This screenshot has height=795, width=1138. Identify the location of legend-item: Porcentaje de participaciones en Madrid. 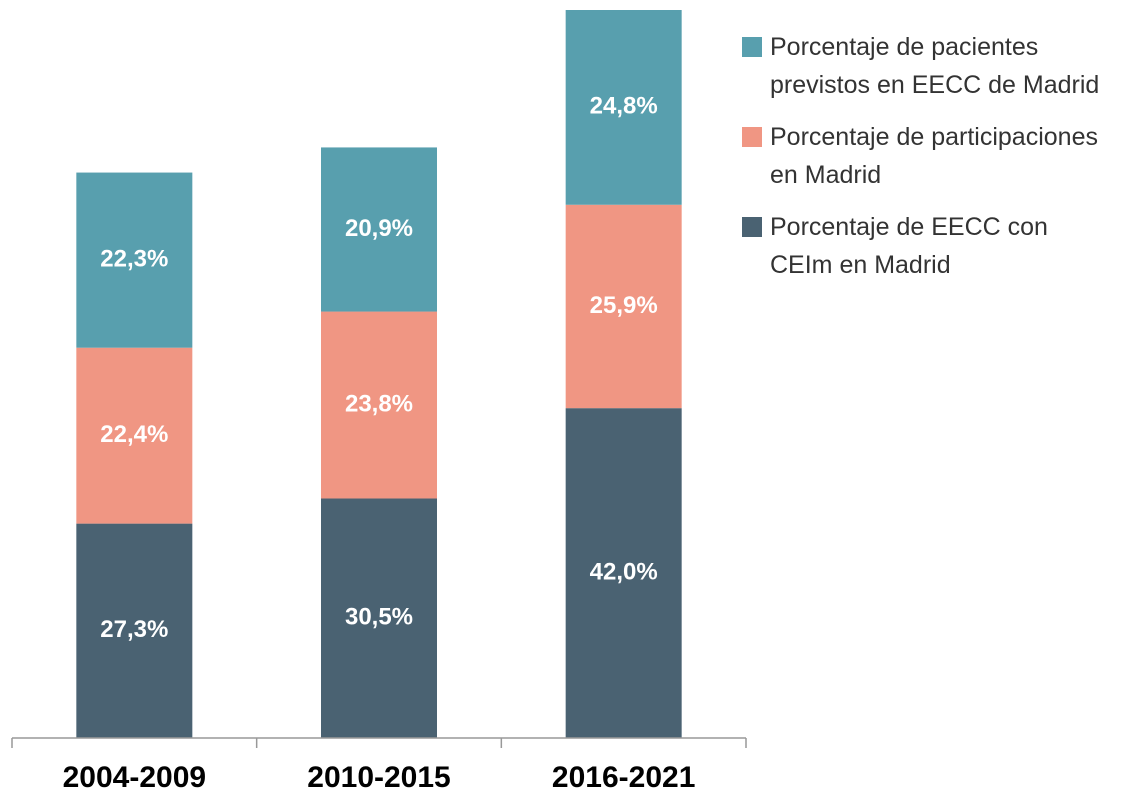
(922, 156).